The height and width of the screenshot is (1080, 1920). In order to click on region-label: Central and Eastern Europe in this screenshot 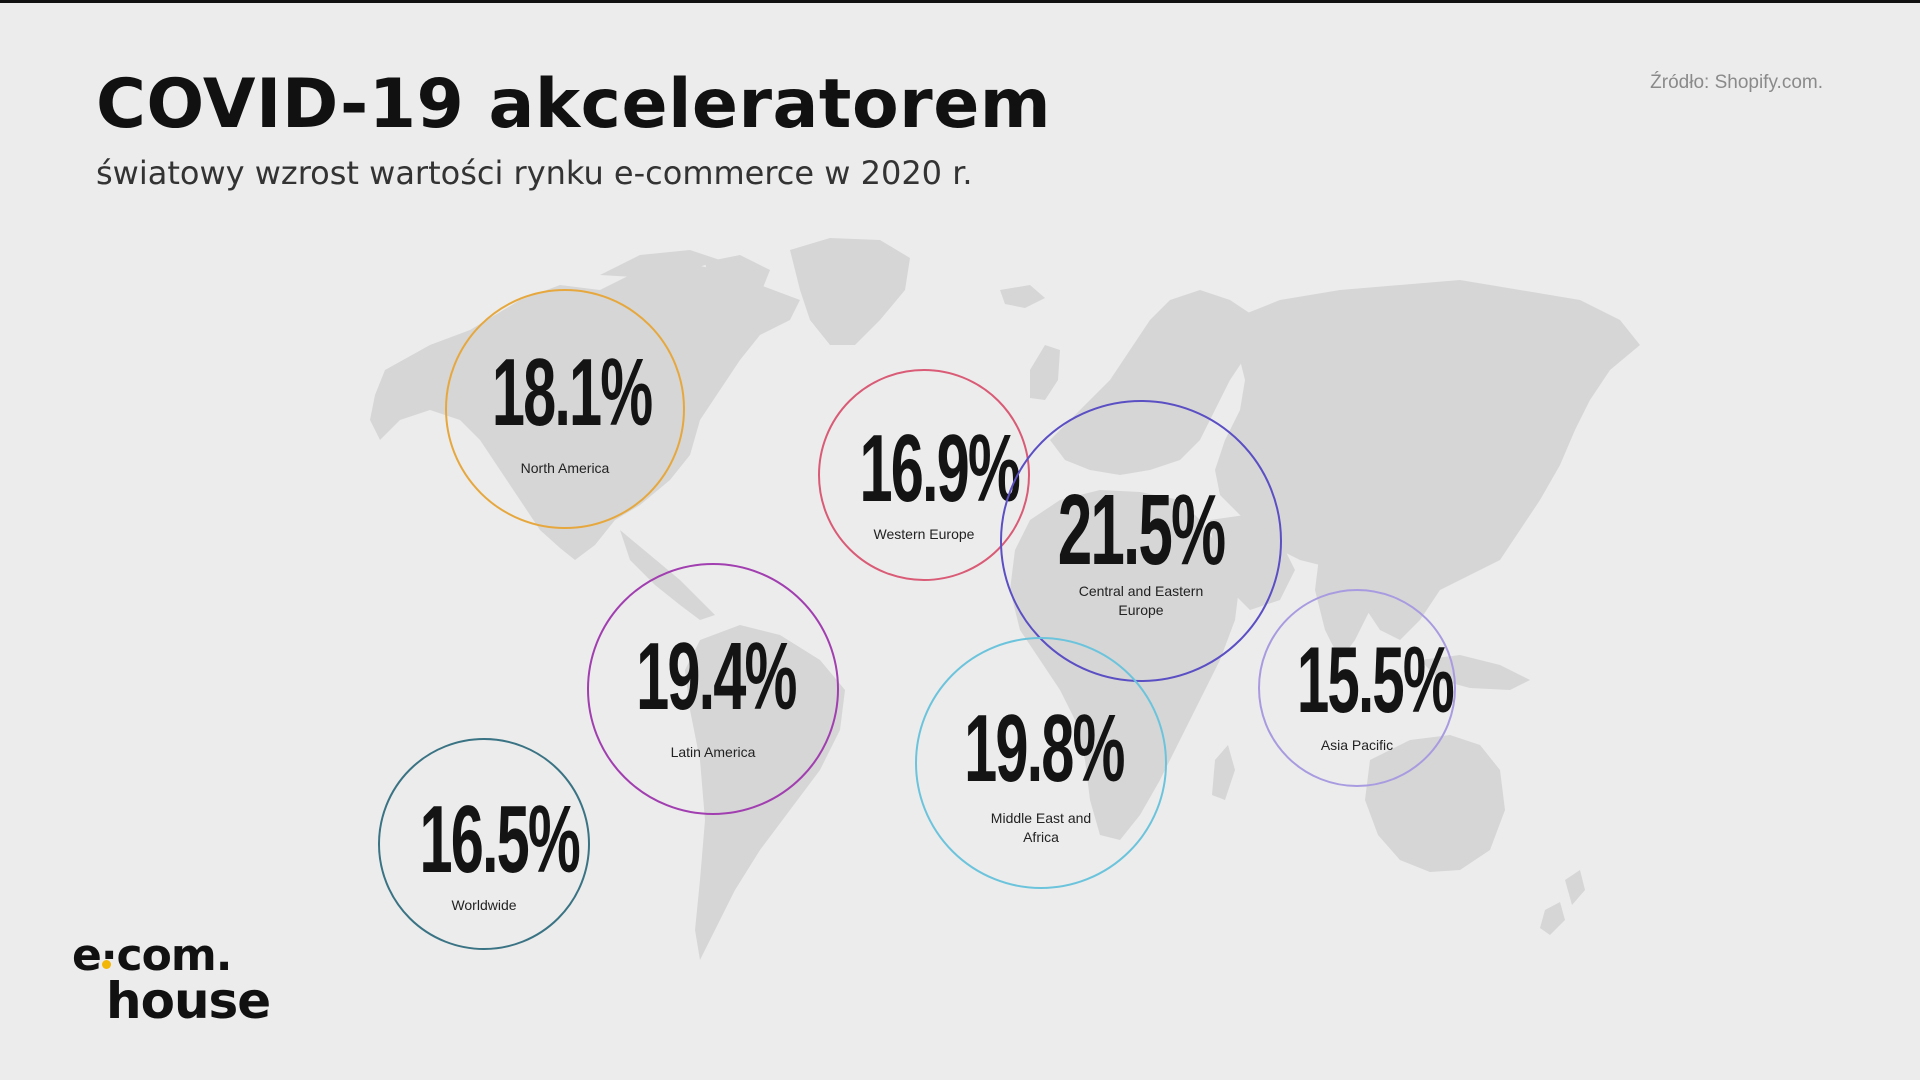, I will do `click(1141, 600)`.